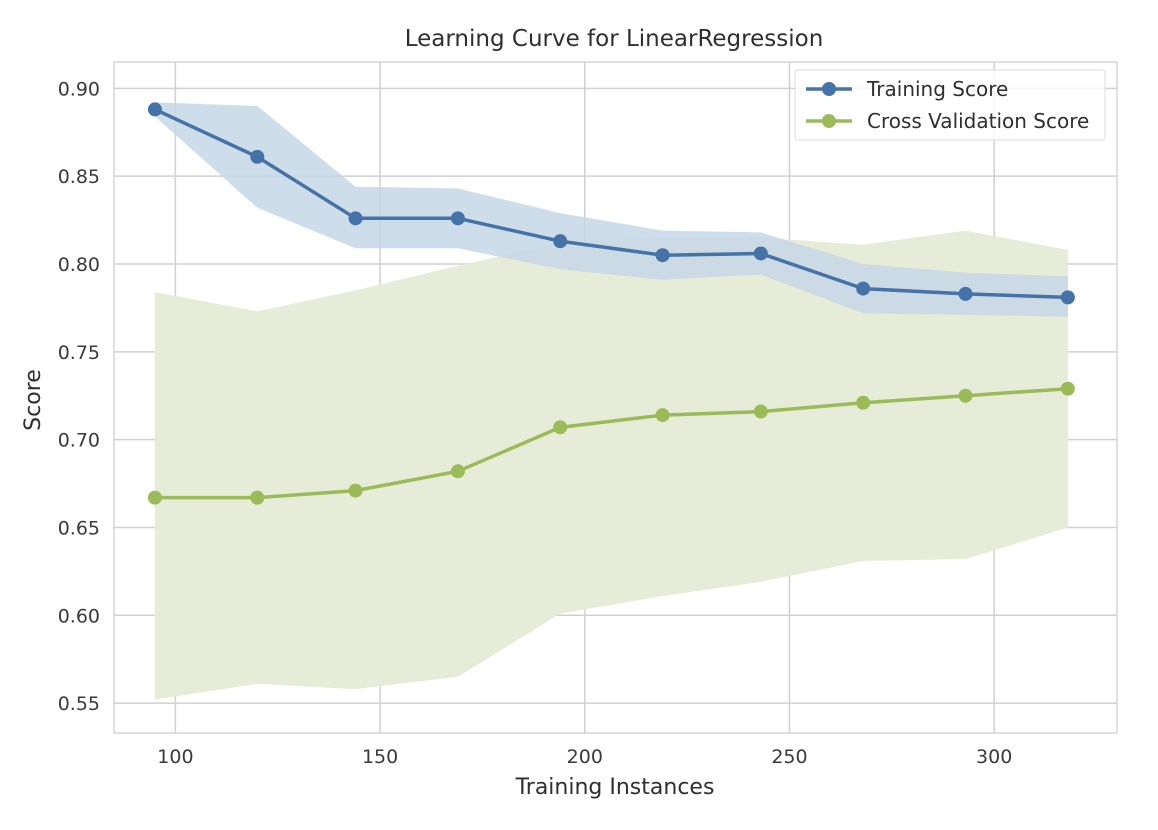 The width and height of the screenshot is (1158, 830). I want to click on legend-training-label: Training Score, so click(937, 89).